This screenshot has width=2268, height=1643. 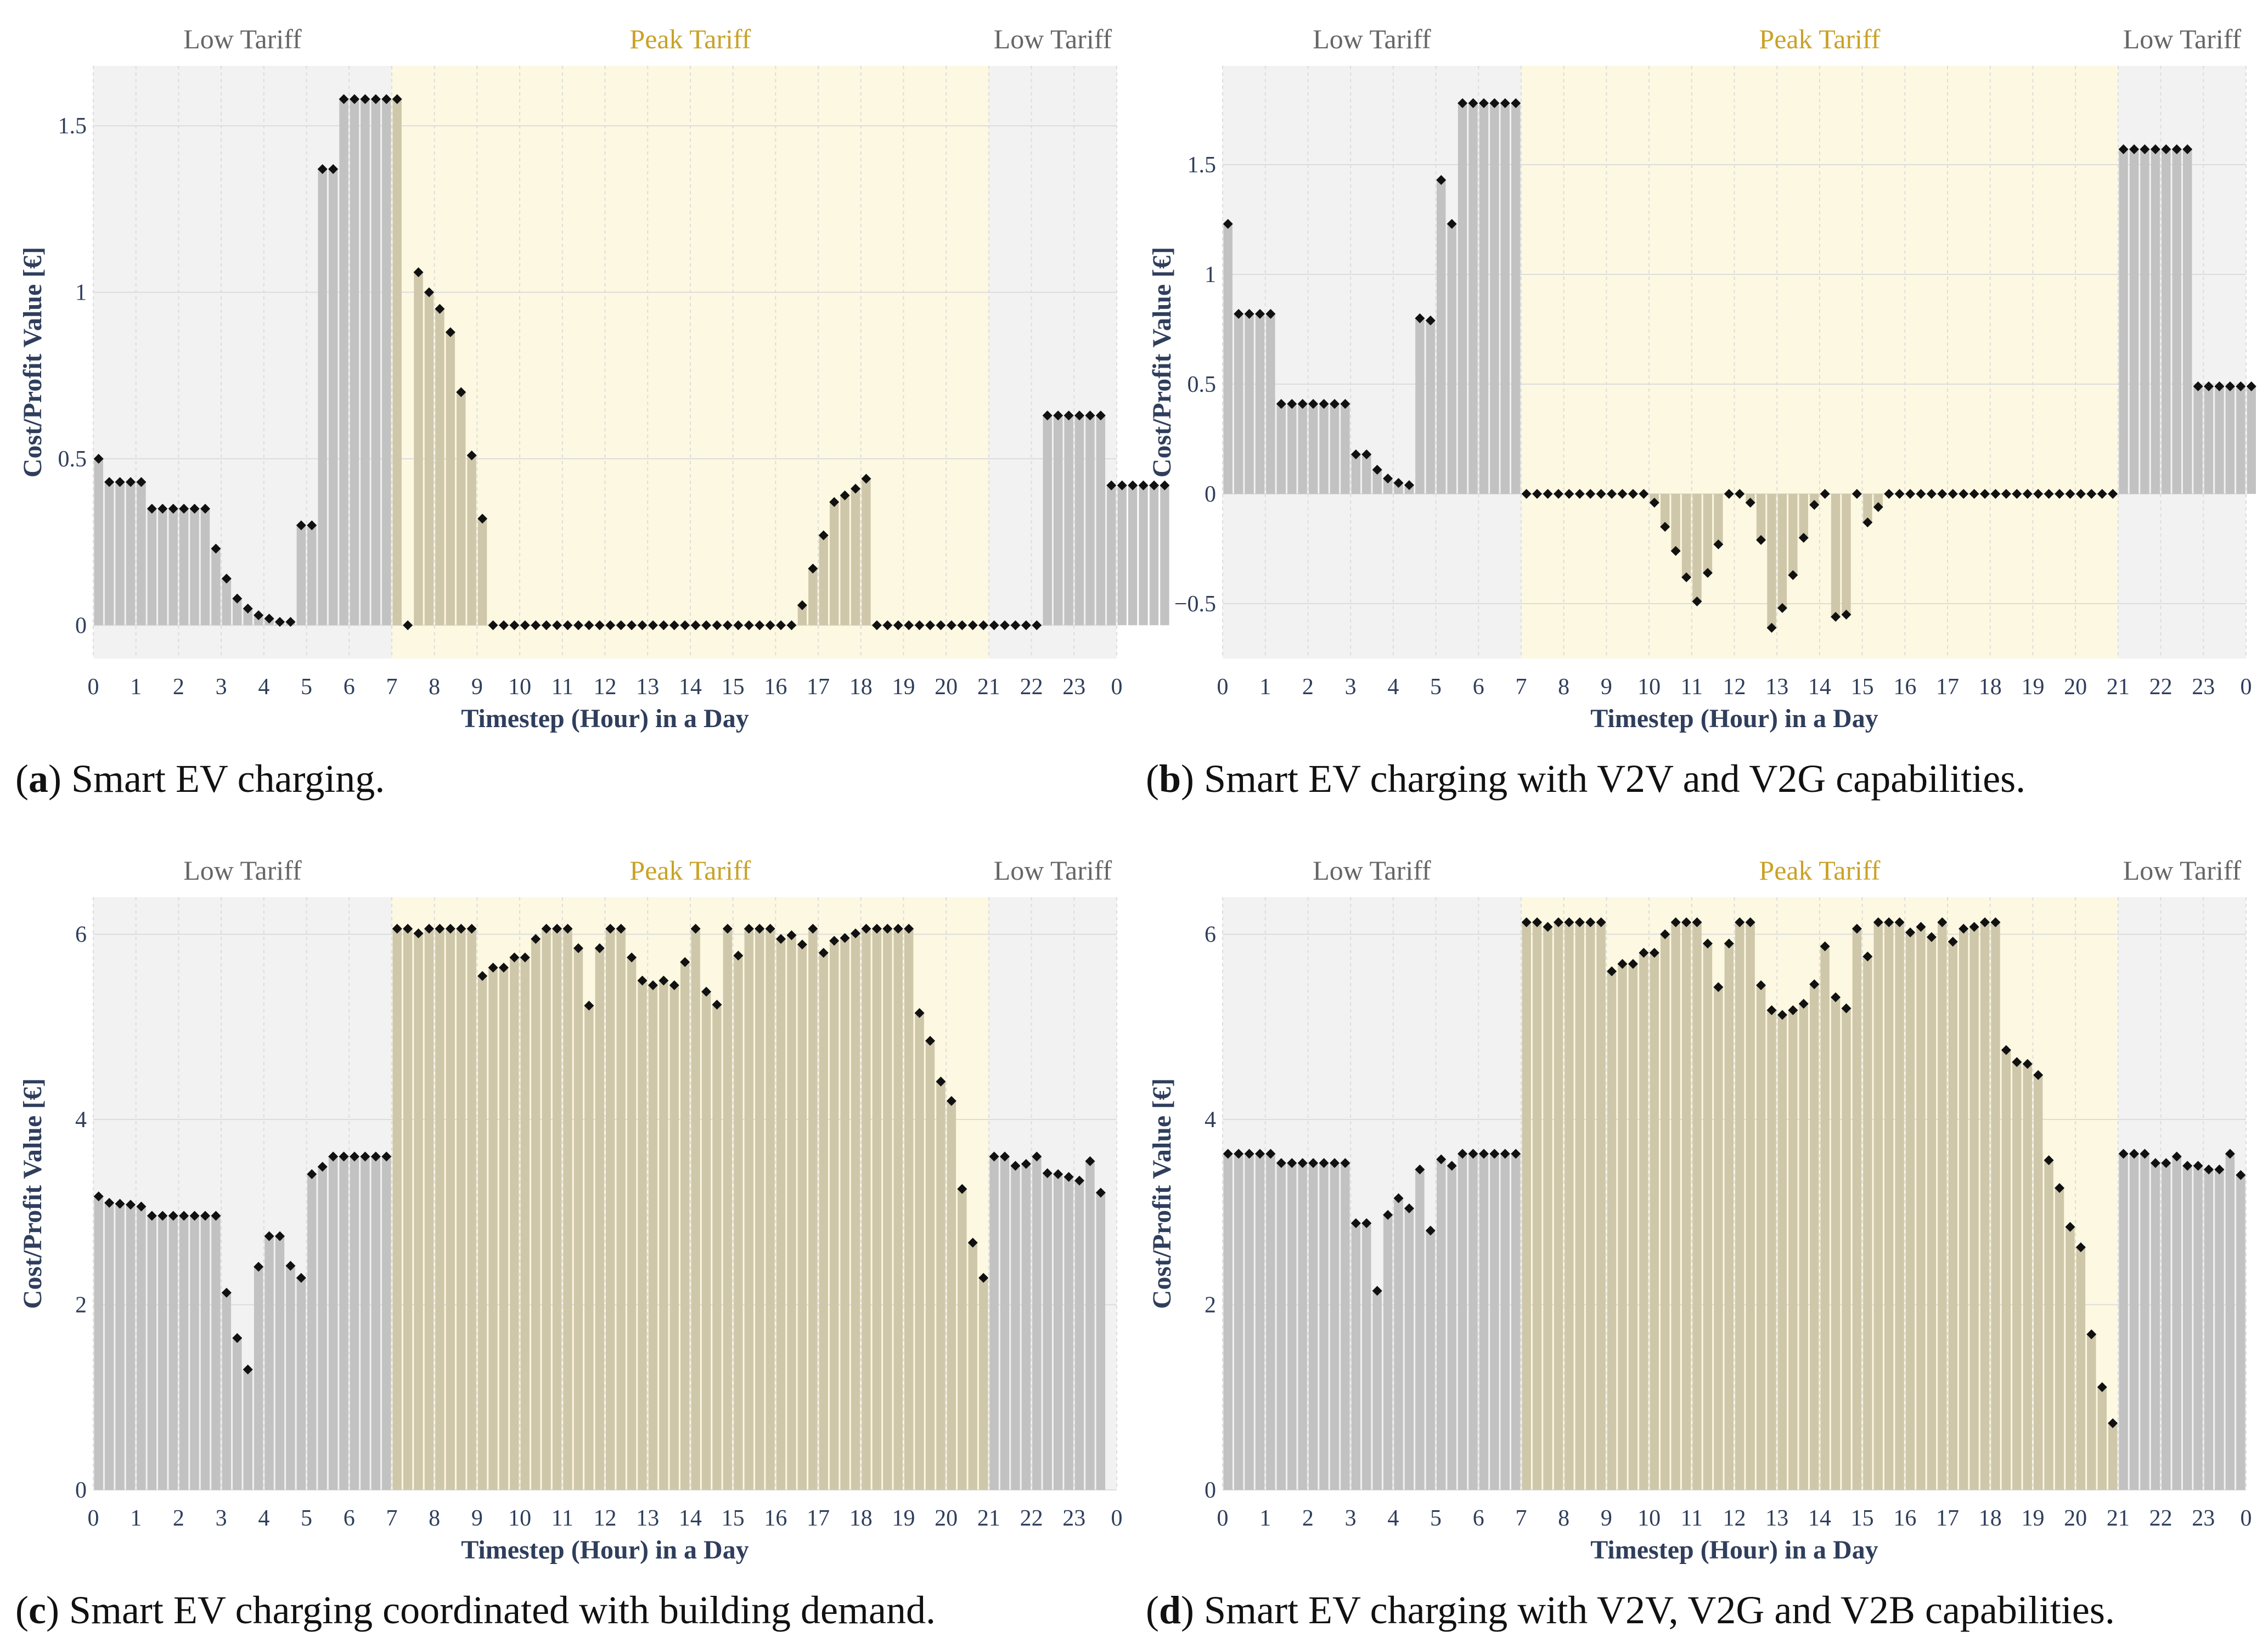 I want to click on x-tick-label: 6, so click(x=1478, y=1518).